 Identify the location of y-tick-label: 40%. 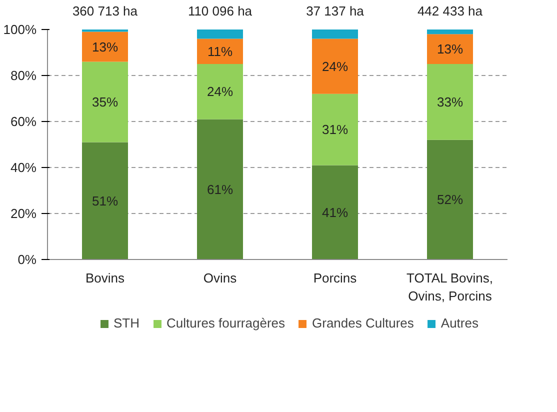
(23, 167).